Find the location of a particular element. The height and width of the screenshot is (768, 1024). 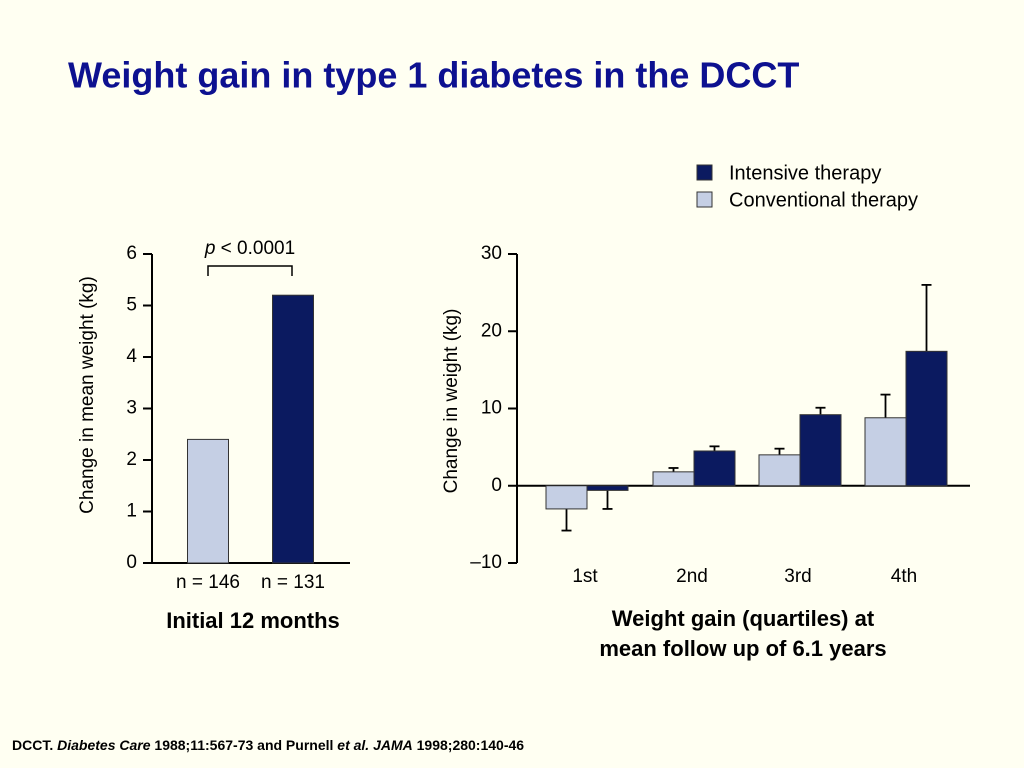

y-tick-label: 1 is located at coordinates (131, 511).